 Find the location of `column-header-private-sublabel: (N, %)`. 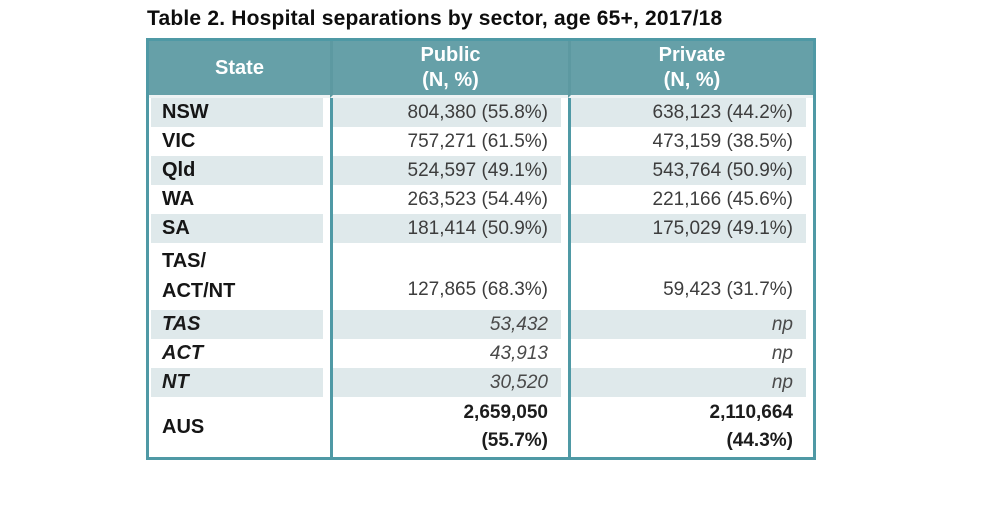

column-header-private-sublabel: (N, %) is located at coordinates (692, 80).